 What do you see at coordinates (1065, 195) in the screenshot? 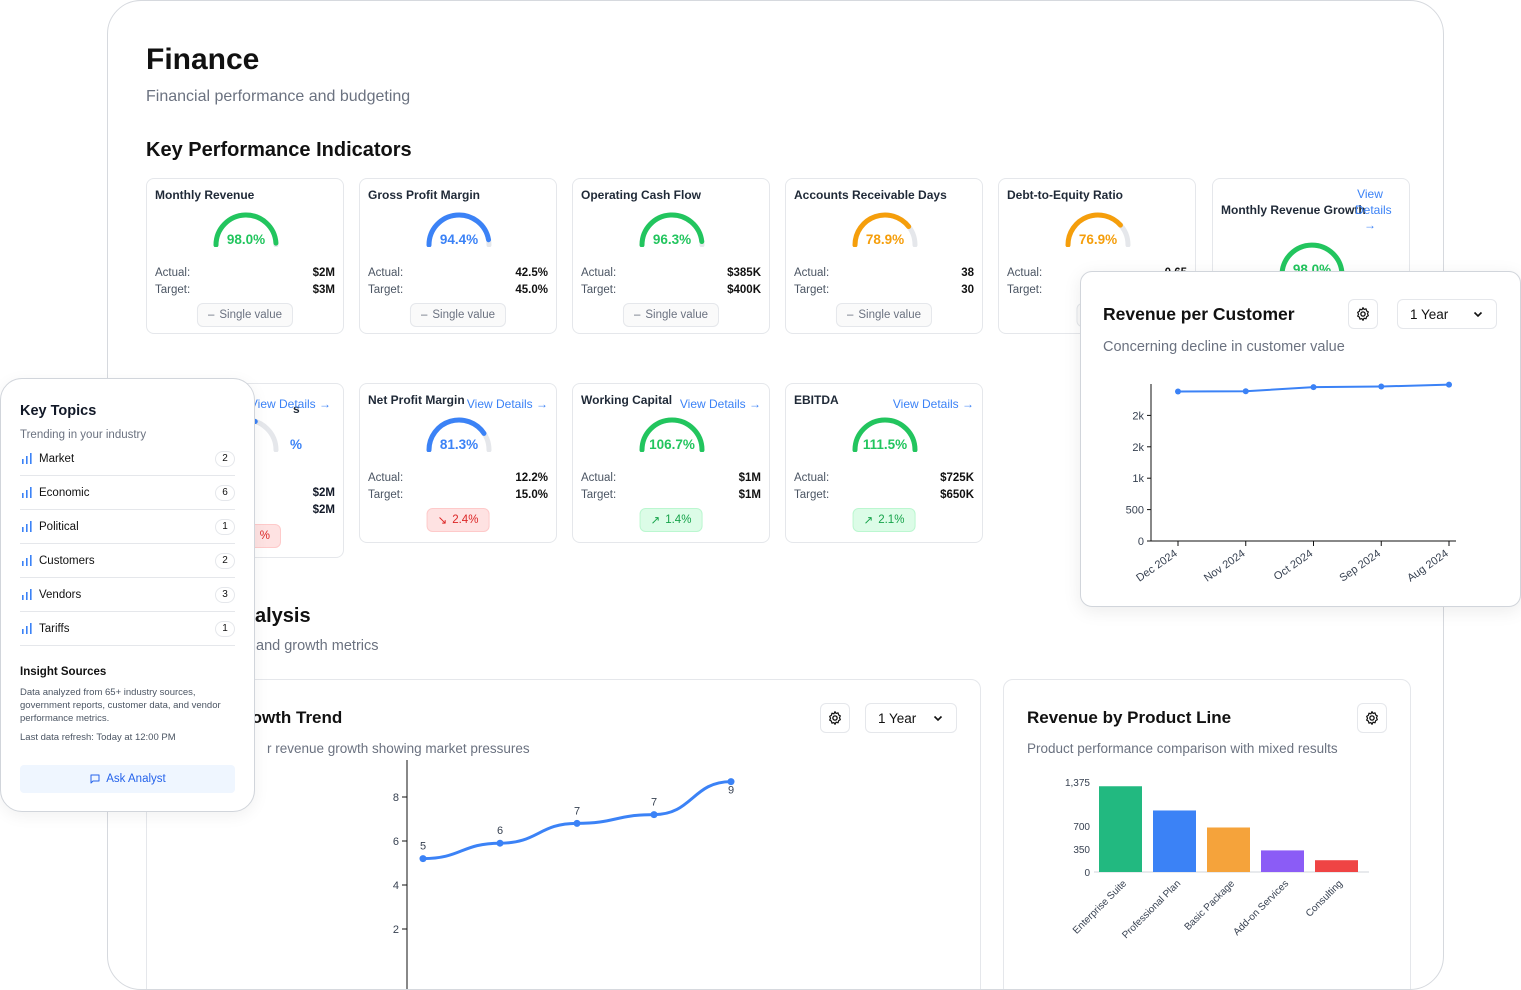
I see `kpi-title: Debt-to-Equity Ratio` at bounding box center [1065, 195].